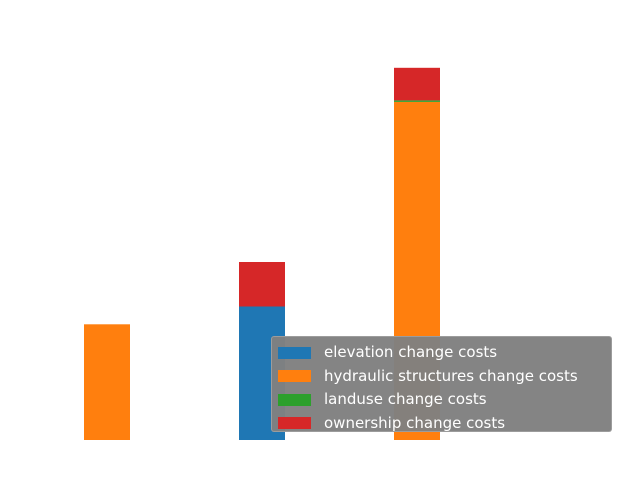 This screenshot has height=480, width=640. I want to click on legend-entry-ownership: ownership change costs, so click(444, 424).